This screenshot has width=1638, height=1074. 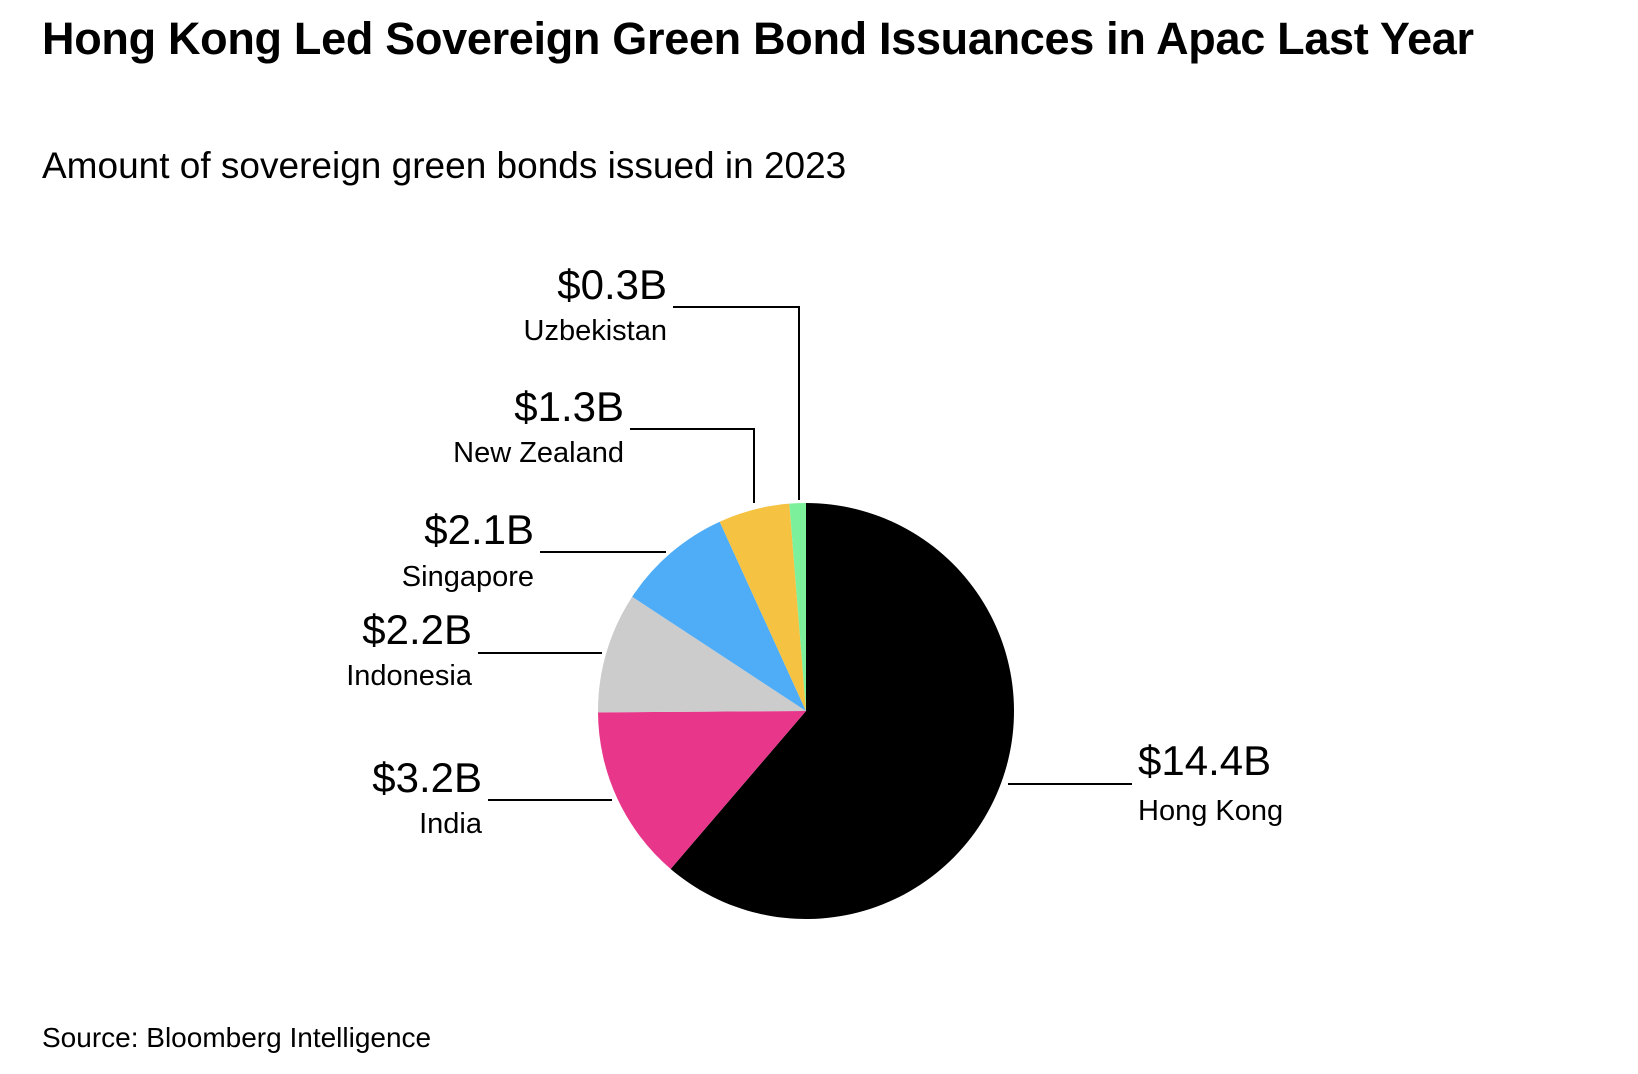 What do you see at coordinates (797, 607) in the screenshot?
I see `pie-slice-uzbekistan` at bounding box center [797, 607].